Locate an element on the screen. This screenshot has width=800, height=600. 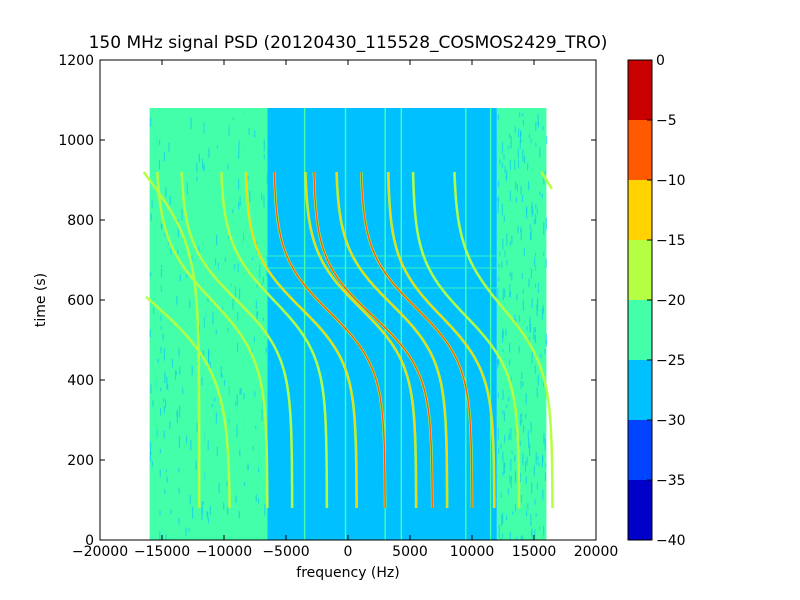
y-tick-label: 400 is located at coordinates (80, 381).